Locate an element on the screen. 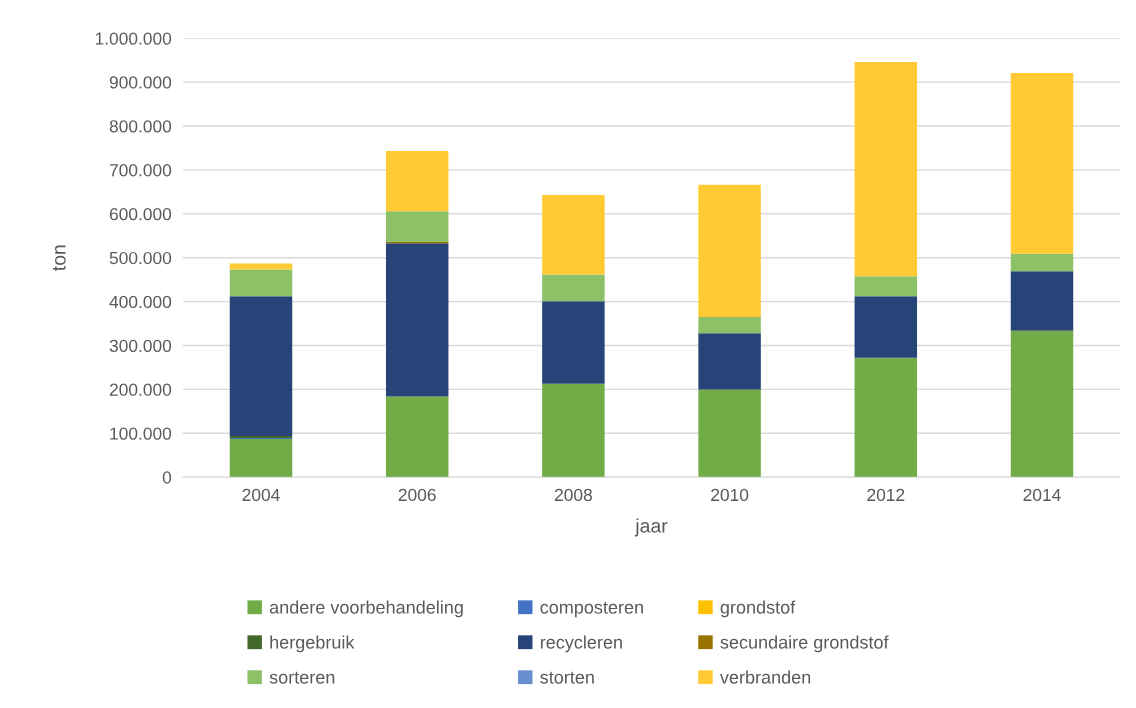 This screenshot has width=1136, height=708. x-tick-label: 2010 is located at coordinates (730, 495).